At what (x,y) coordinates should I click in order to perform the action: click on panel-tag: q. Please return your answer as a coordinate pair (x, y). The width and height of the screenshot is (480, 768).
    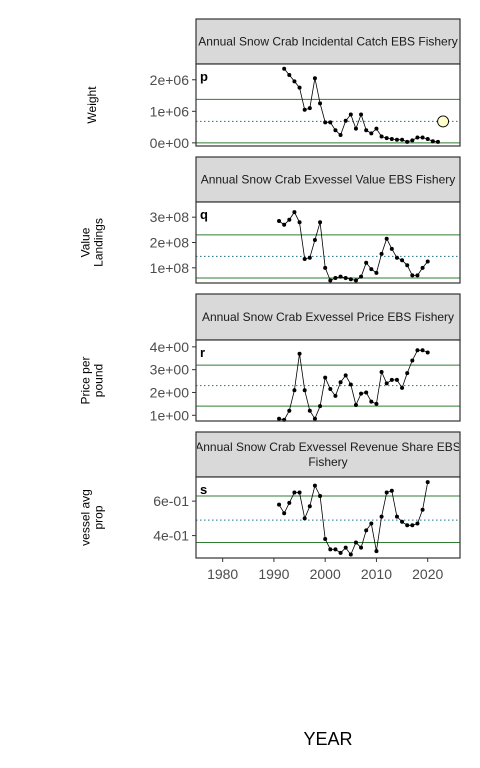
    Looking at the image, I should click on (204, 214).